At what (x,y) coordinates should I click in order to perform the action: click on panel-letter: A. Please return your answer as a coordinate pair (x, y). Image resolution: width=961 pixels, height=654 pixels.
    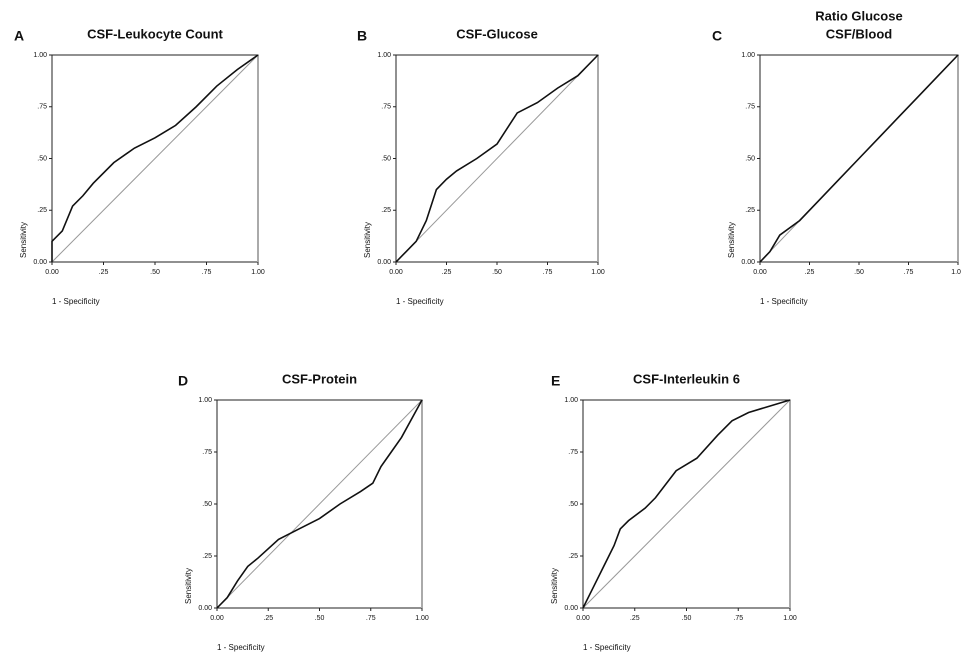
    Looking at the image, I should click on (19, 36).